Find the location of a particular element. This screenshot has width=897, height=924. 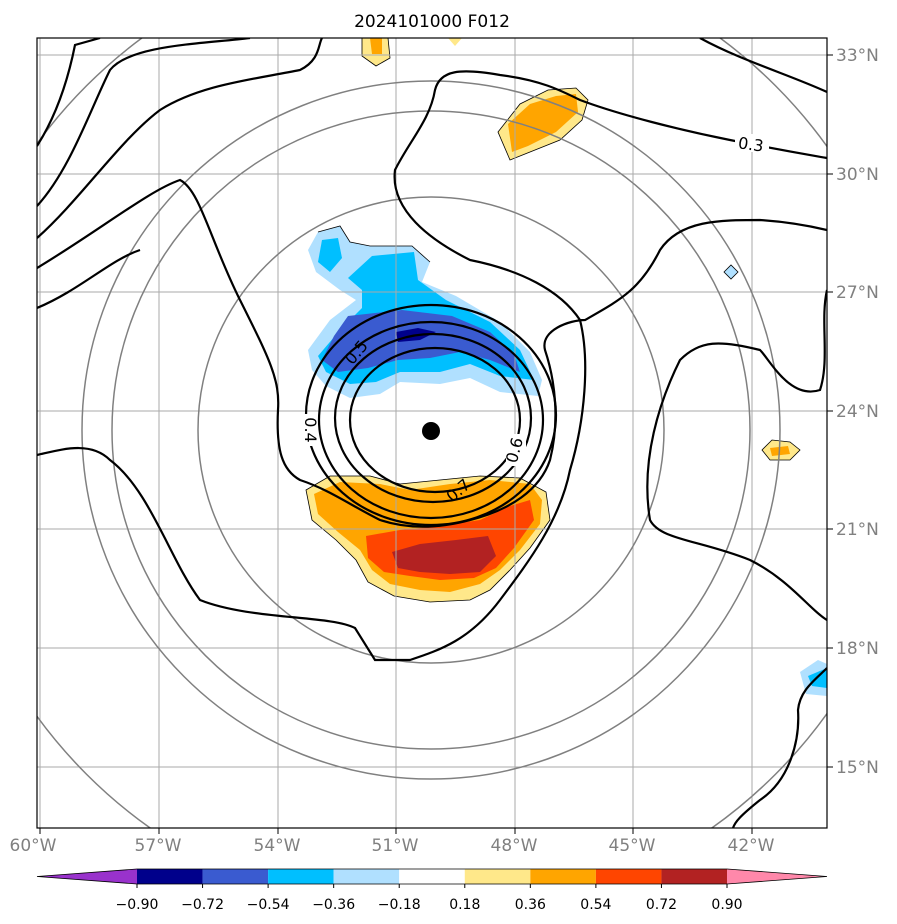

map-title: 2024101000 F012 is located at coordinates (432, 22).